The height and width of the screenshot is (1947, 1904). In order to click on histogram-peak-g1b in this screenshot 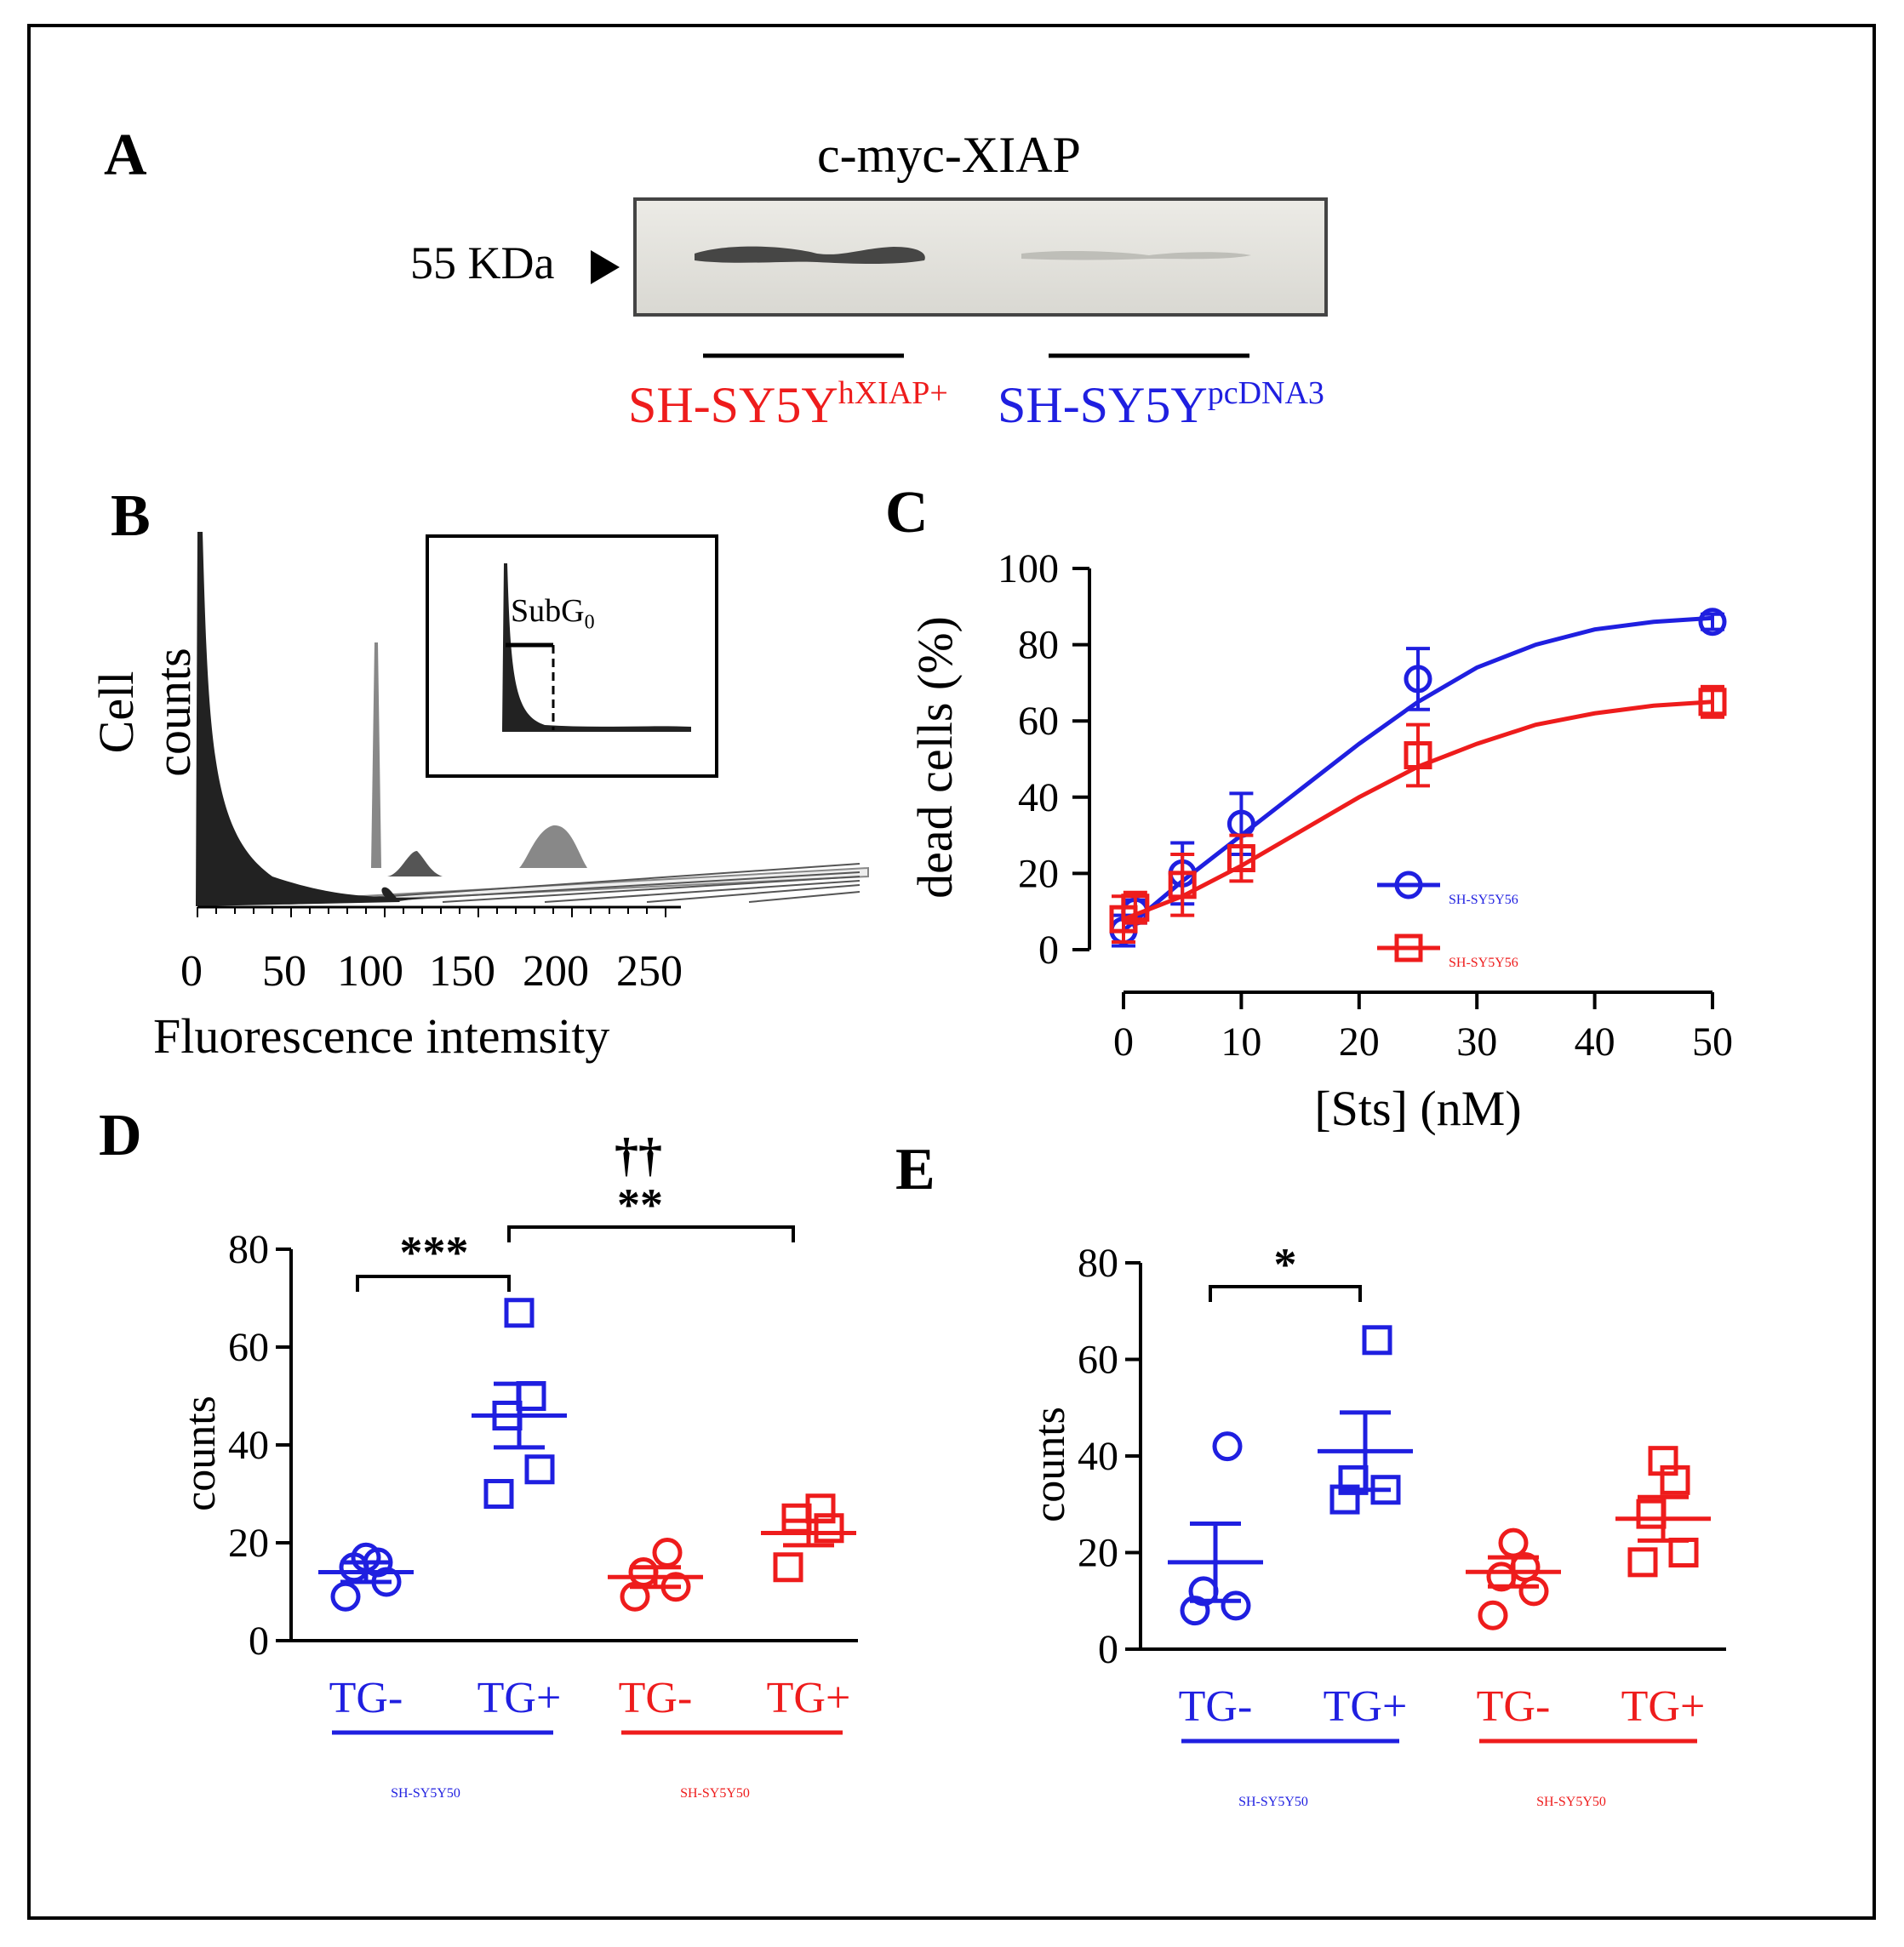, I will do `click(415, 863)`.